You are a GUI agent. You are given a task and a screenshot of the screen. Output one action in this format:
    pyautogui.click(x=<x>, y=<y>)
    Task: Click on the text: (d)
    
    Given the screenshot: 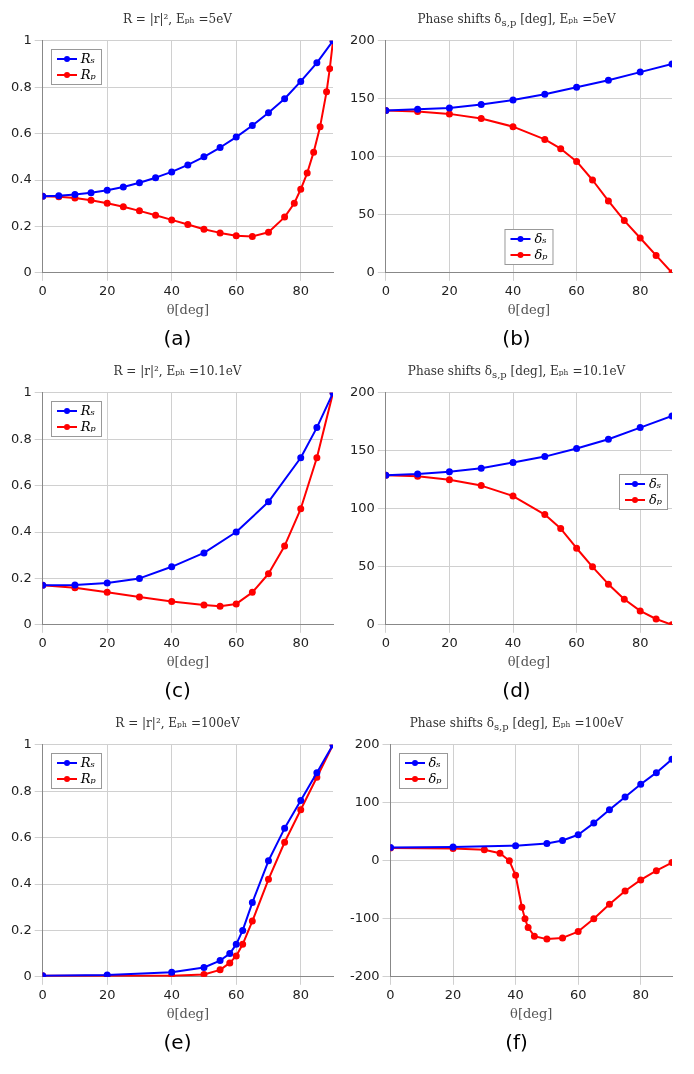 What is the action you would take?
    pyautogui.click(x=516, y=690)
    